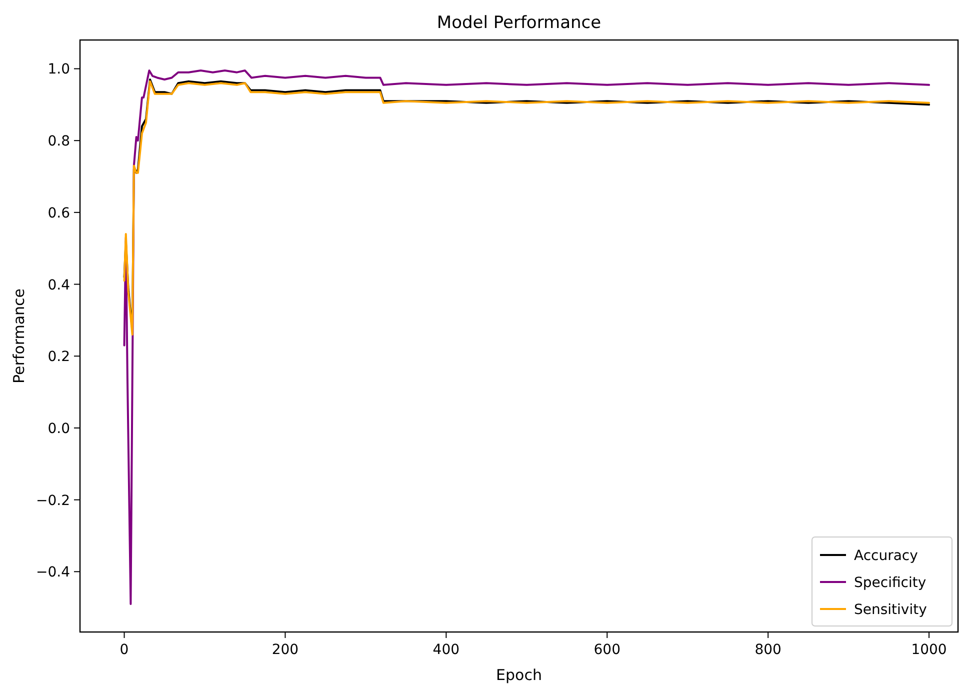 The image size is (959, 684). Describe the element at coordinates (59, 285) in the screenshot. I see `y-tick-label: 0.4` at that location.